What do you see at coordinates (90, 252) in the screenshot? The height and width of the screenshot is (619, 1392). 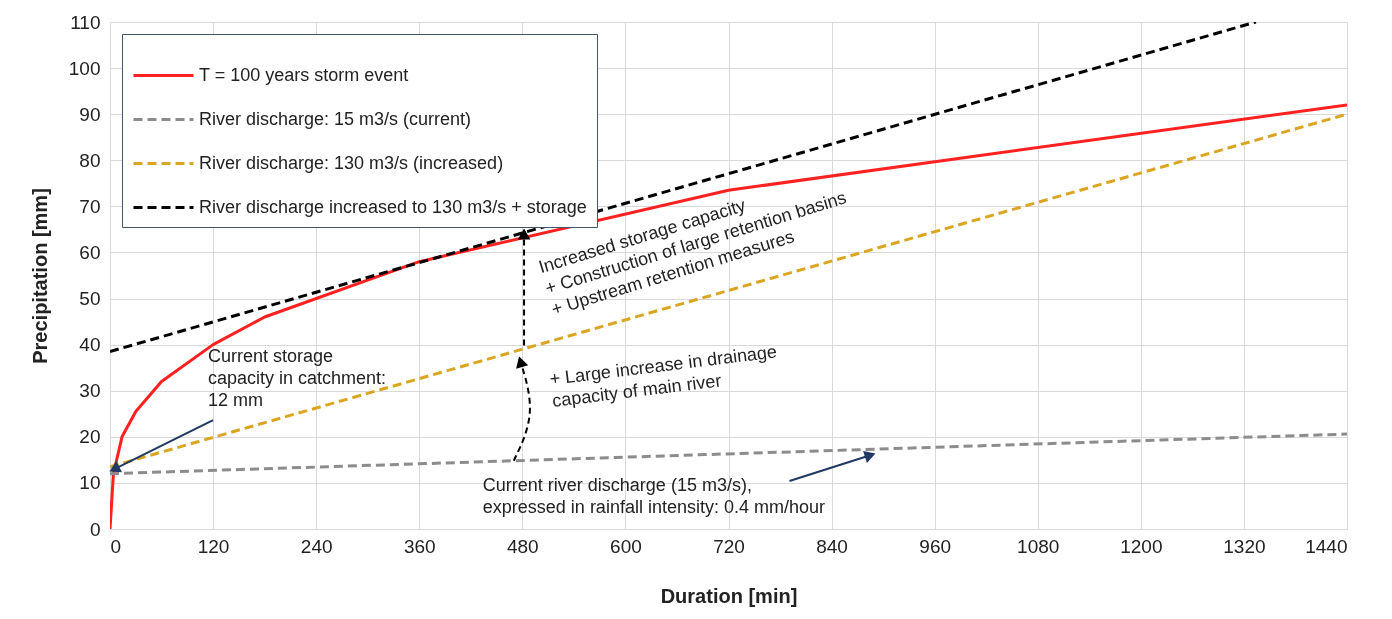 I see `y-tick-label: 60` at bounding box center [90, 252].